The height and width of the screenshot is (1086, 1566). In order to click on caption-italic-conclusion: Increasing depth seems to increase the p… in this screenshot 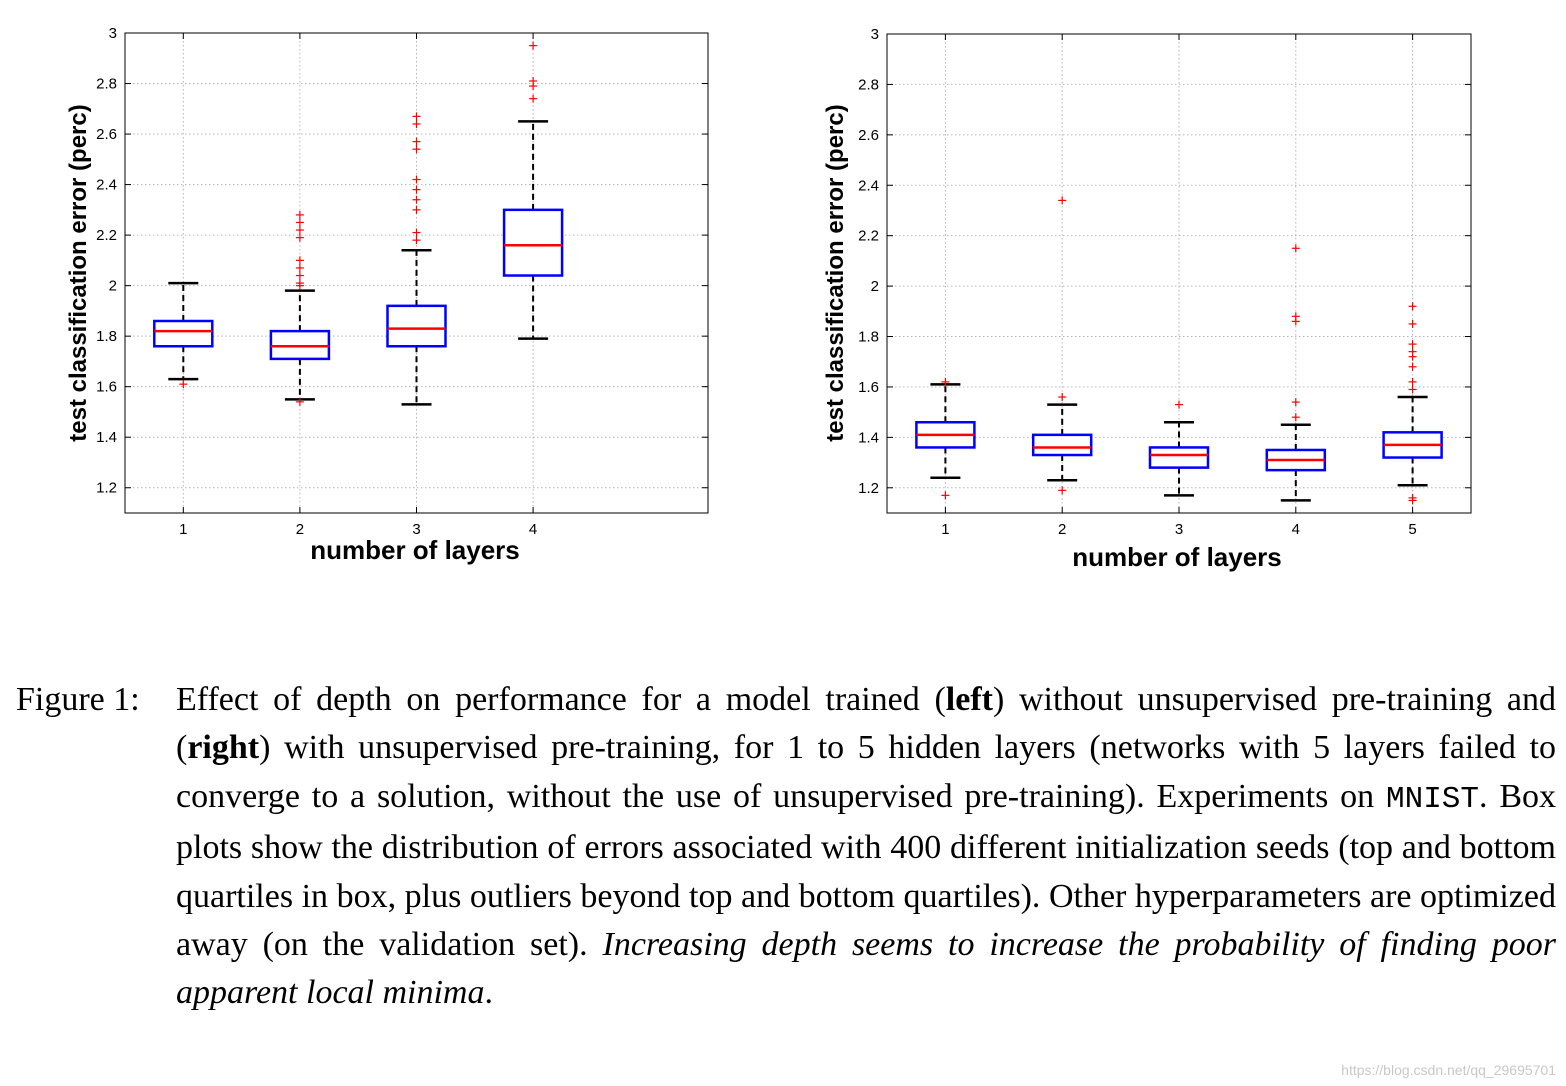, I will do `click(866, 969)`.